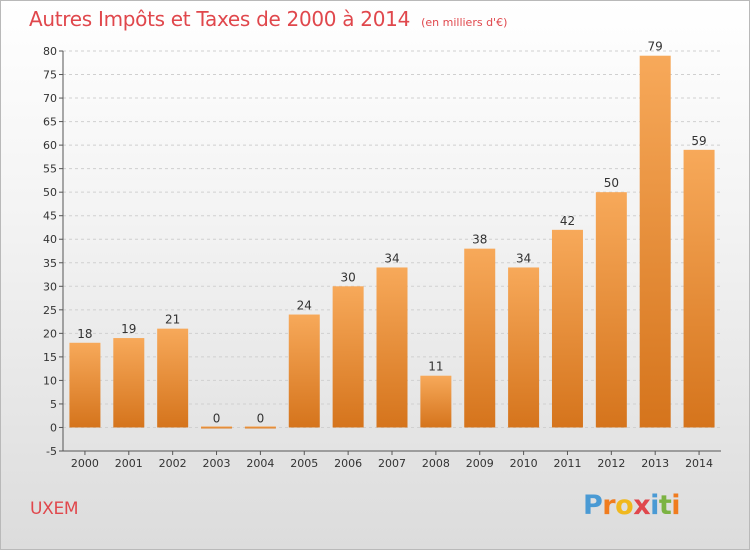  Describe the element at coordinates (53, 427) in the screenshot. I see `y-tick-label: 0` at that location.